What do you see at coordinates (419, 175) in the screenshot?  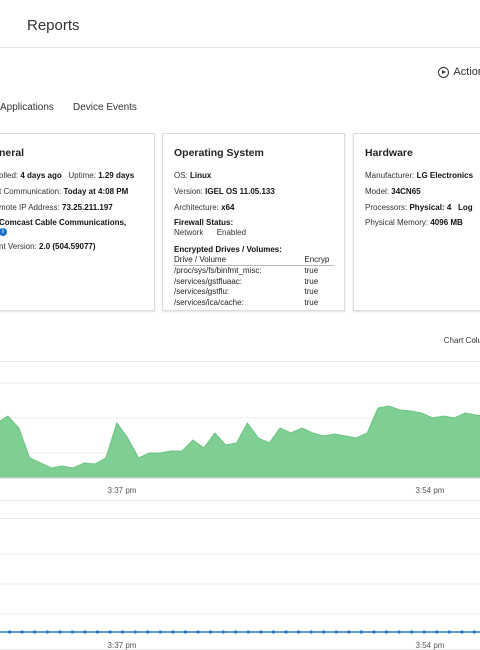 I see `manufacturer-row: Manufacturer: LG Electronics` at bounding box center [419, 175].